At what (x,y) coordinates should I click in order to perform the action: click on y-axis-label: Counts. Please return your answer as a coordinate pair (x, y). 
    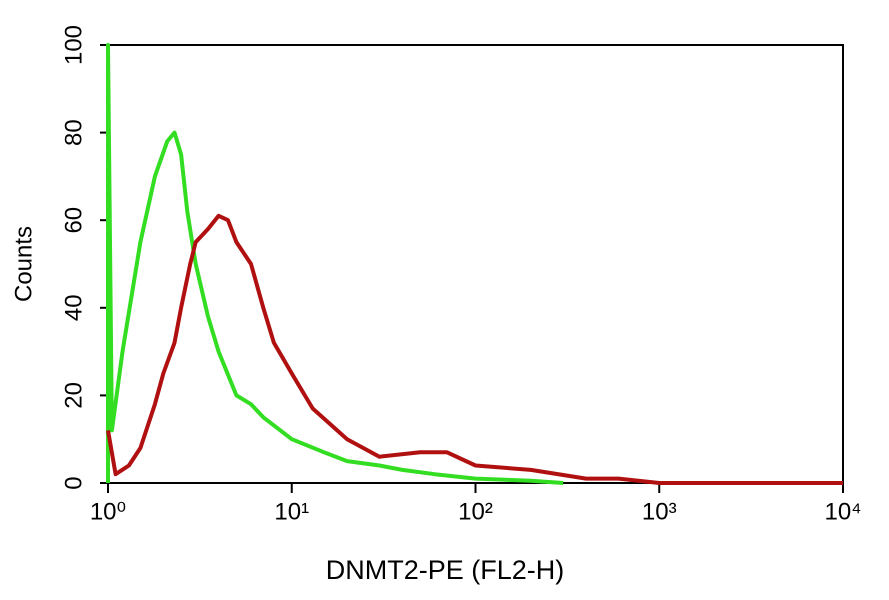
    Looking at the image, I should click on (23, 264).